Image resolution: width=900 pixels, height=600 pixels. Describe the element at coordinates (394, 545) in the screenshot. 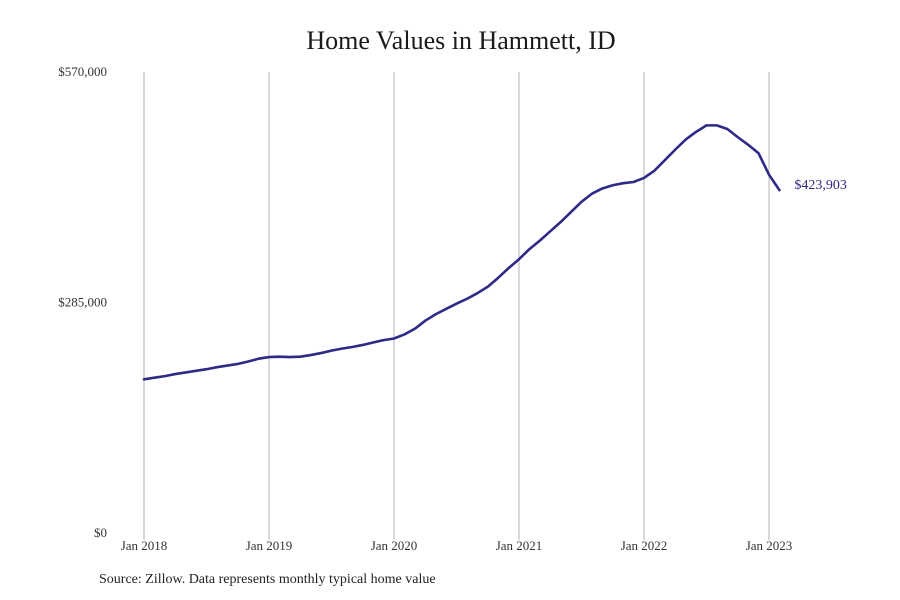

I see `x-tick-label: Jan 2020` at that location.